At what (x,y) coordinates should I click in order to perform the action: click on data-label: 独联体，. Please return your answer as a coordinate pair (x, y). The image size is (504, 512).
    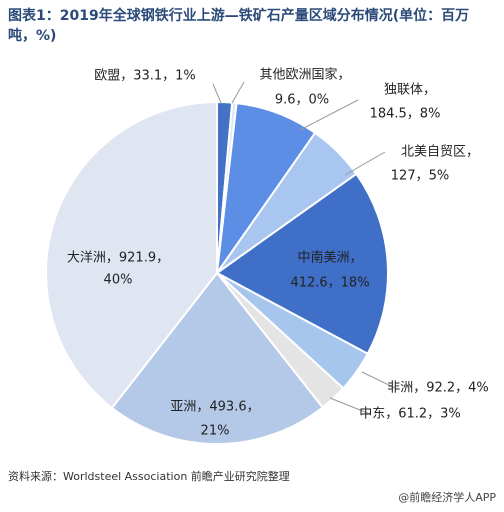
    Looking at the image, I should click on (410, 90).